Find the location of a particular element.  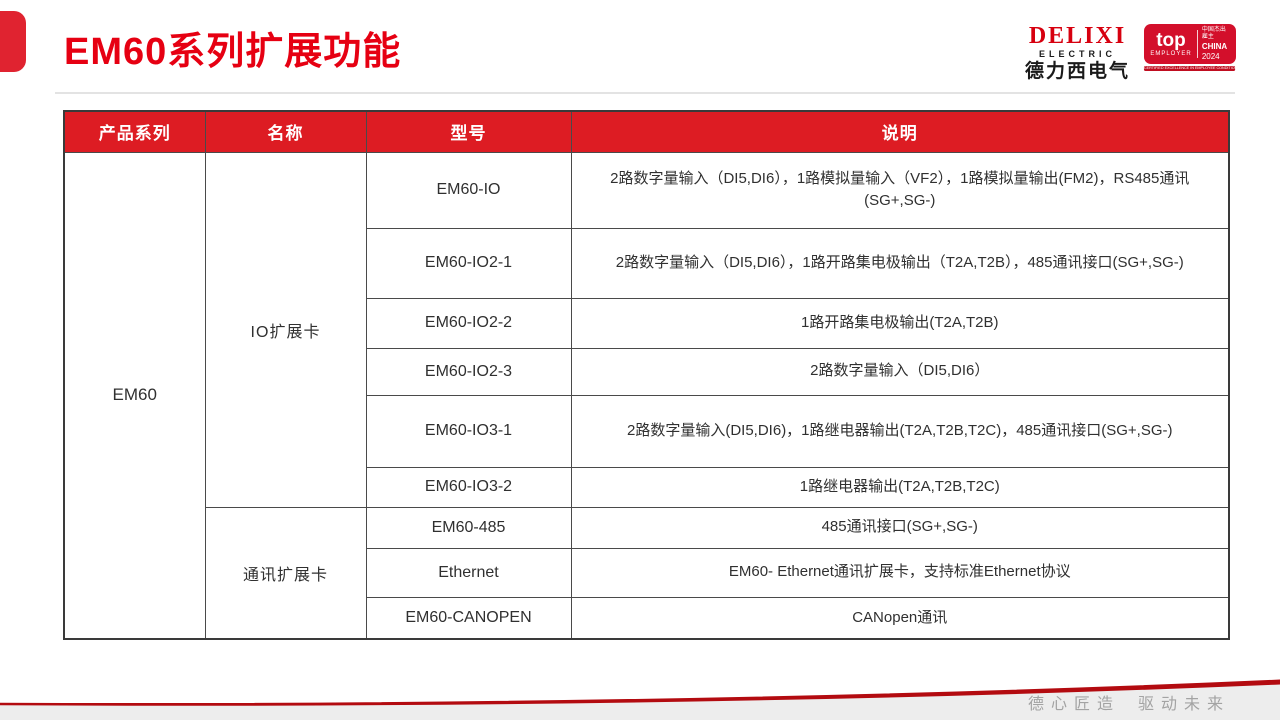

top-employer-word-top: top is located at coordinates (1171, 40).